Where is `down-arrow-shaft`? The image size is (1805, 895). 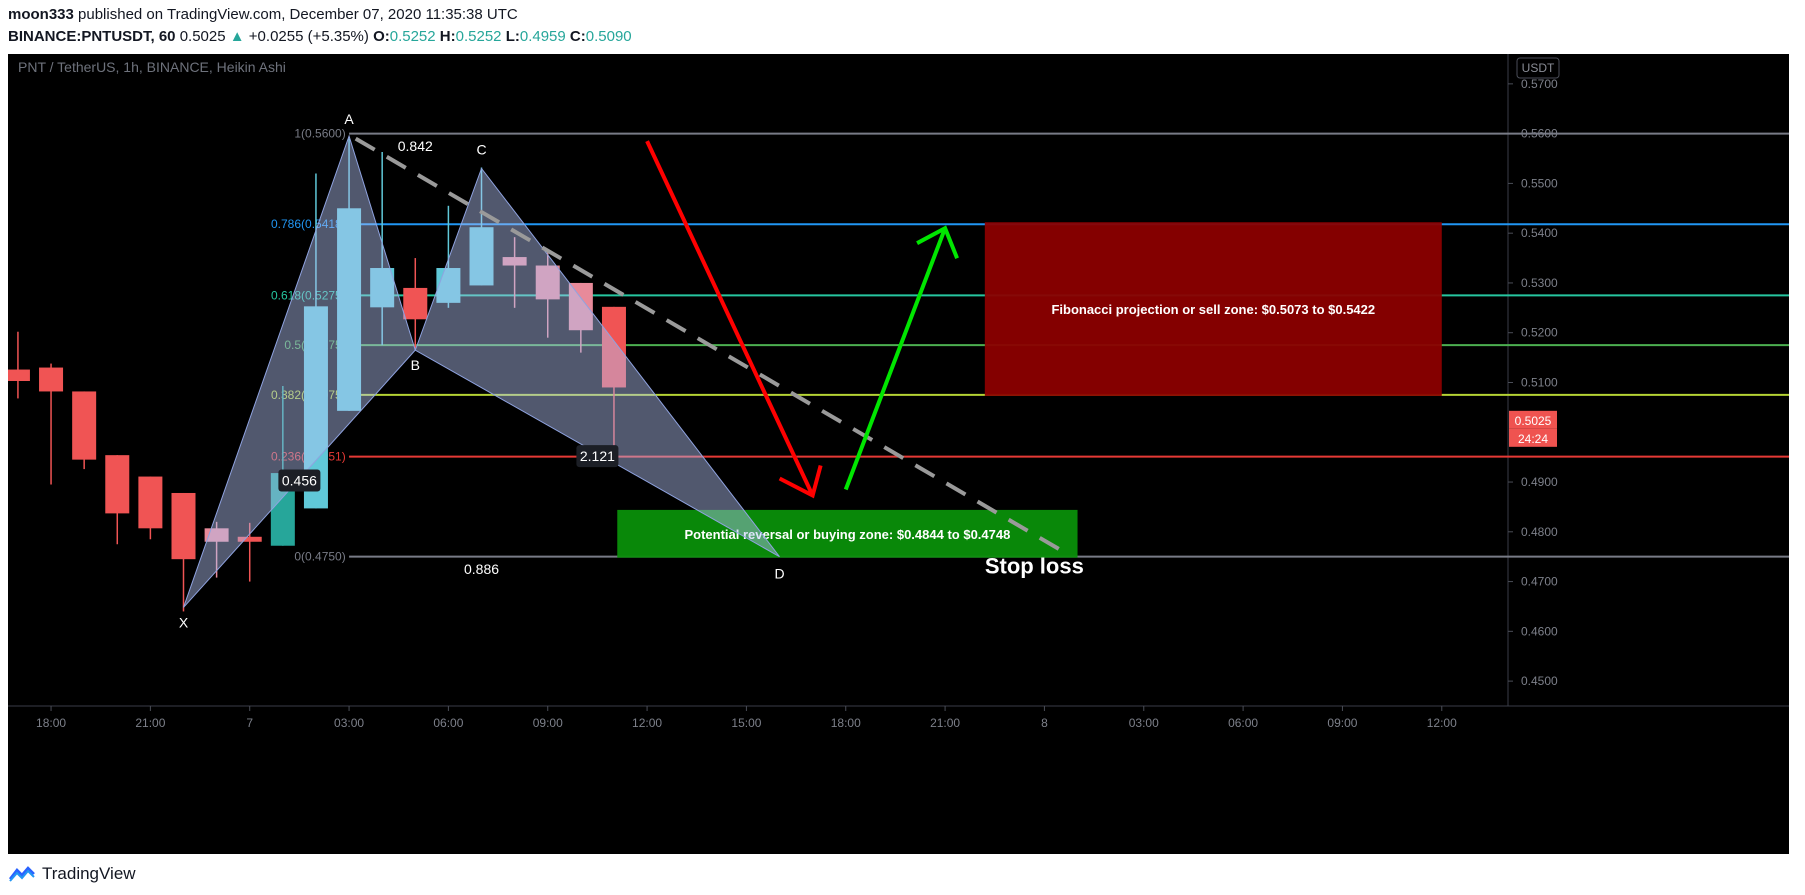
down-arrow-shaft is located at coordinates (730, 318).